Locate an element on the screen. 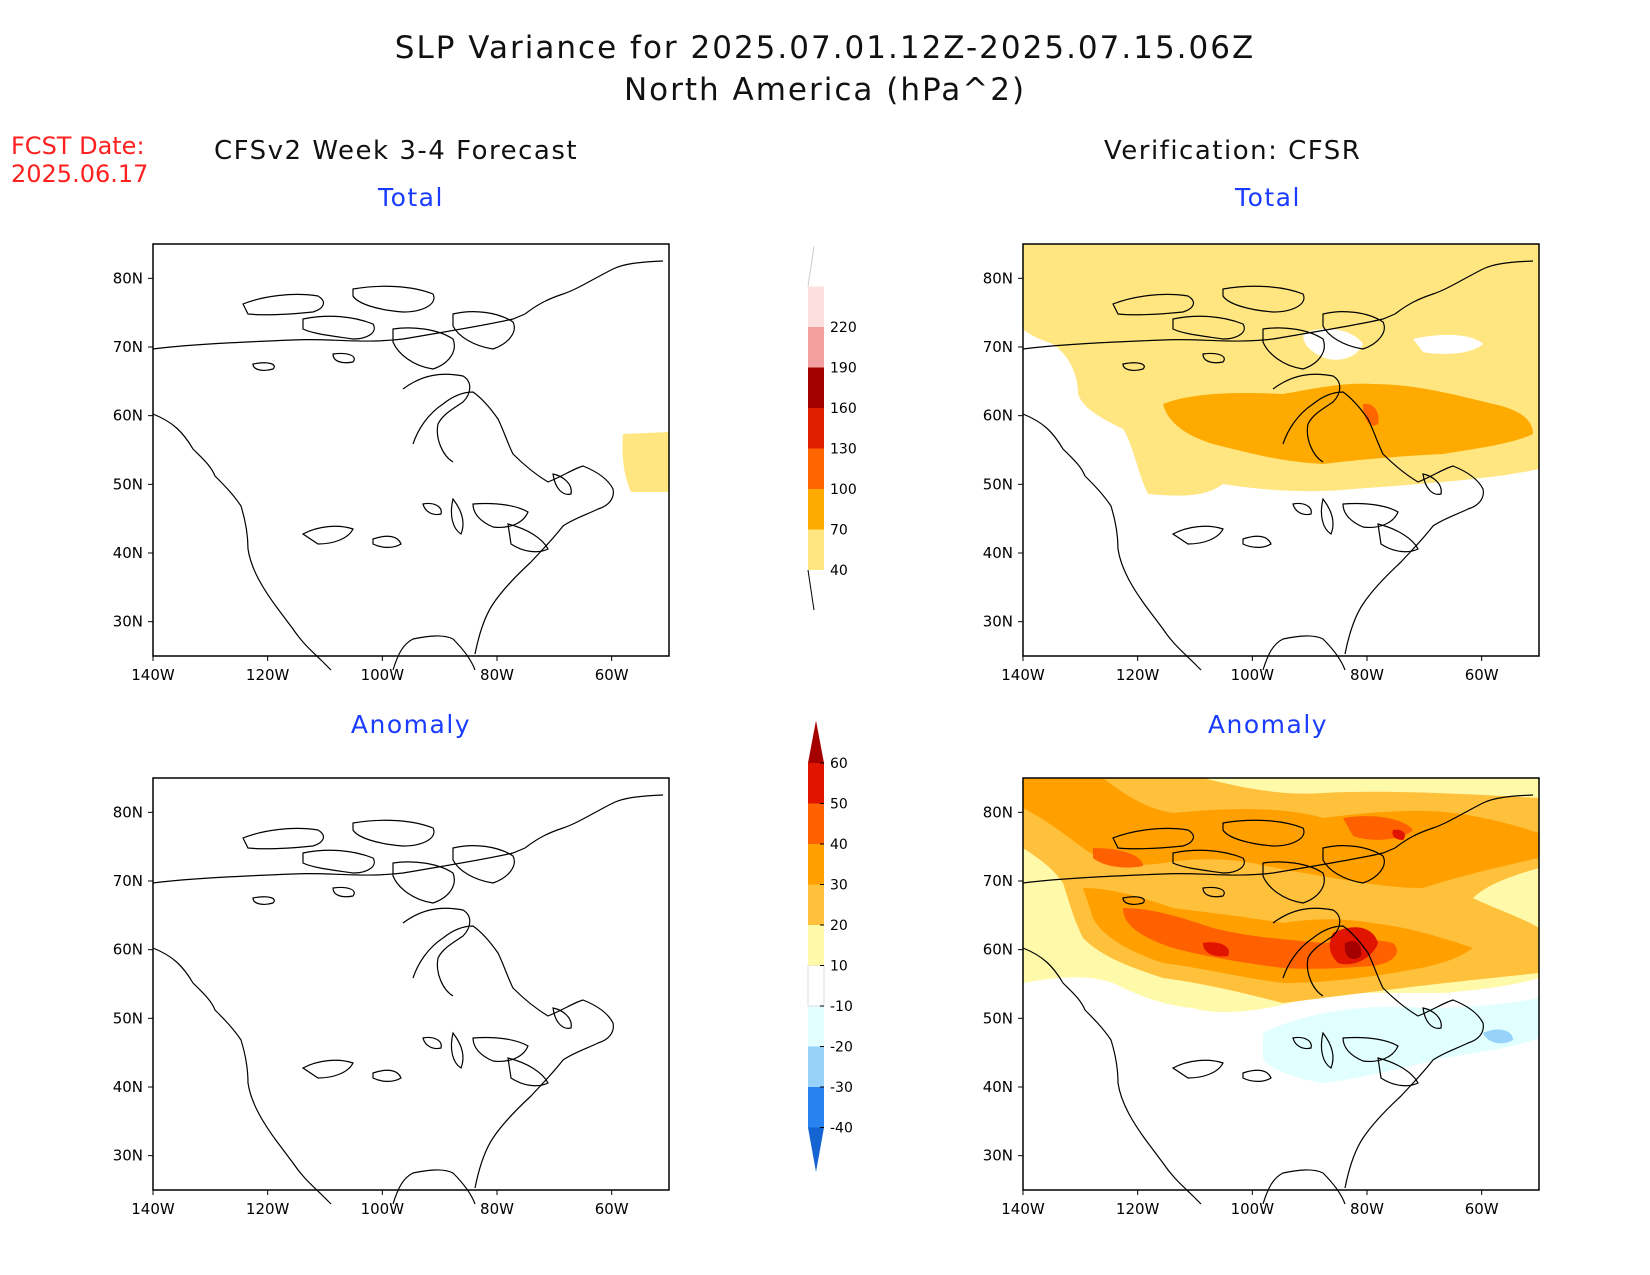 Image resolution: width=1650 pixels, height=1275 pixels. colorbar-label: 20 is located at coordinates (839, 926).